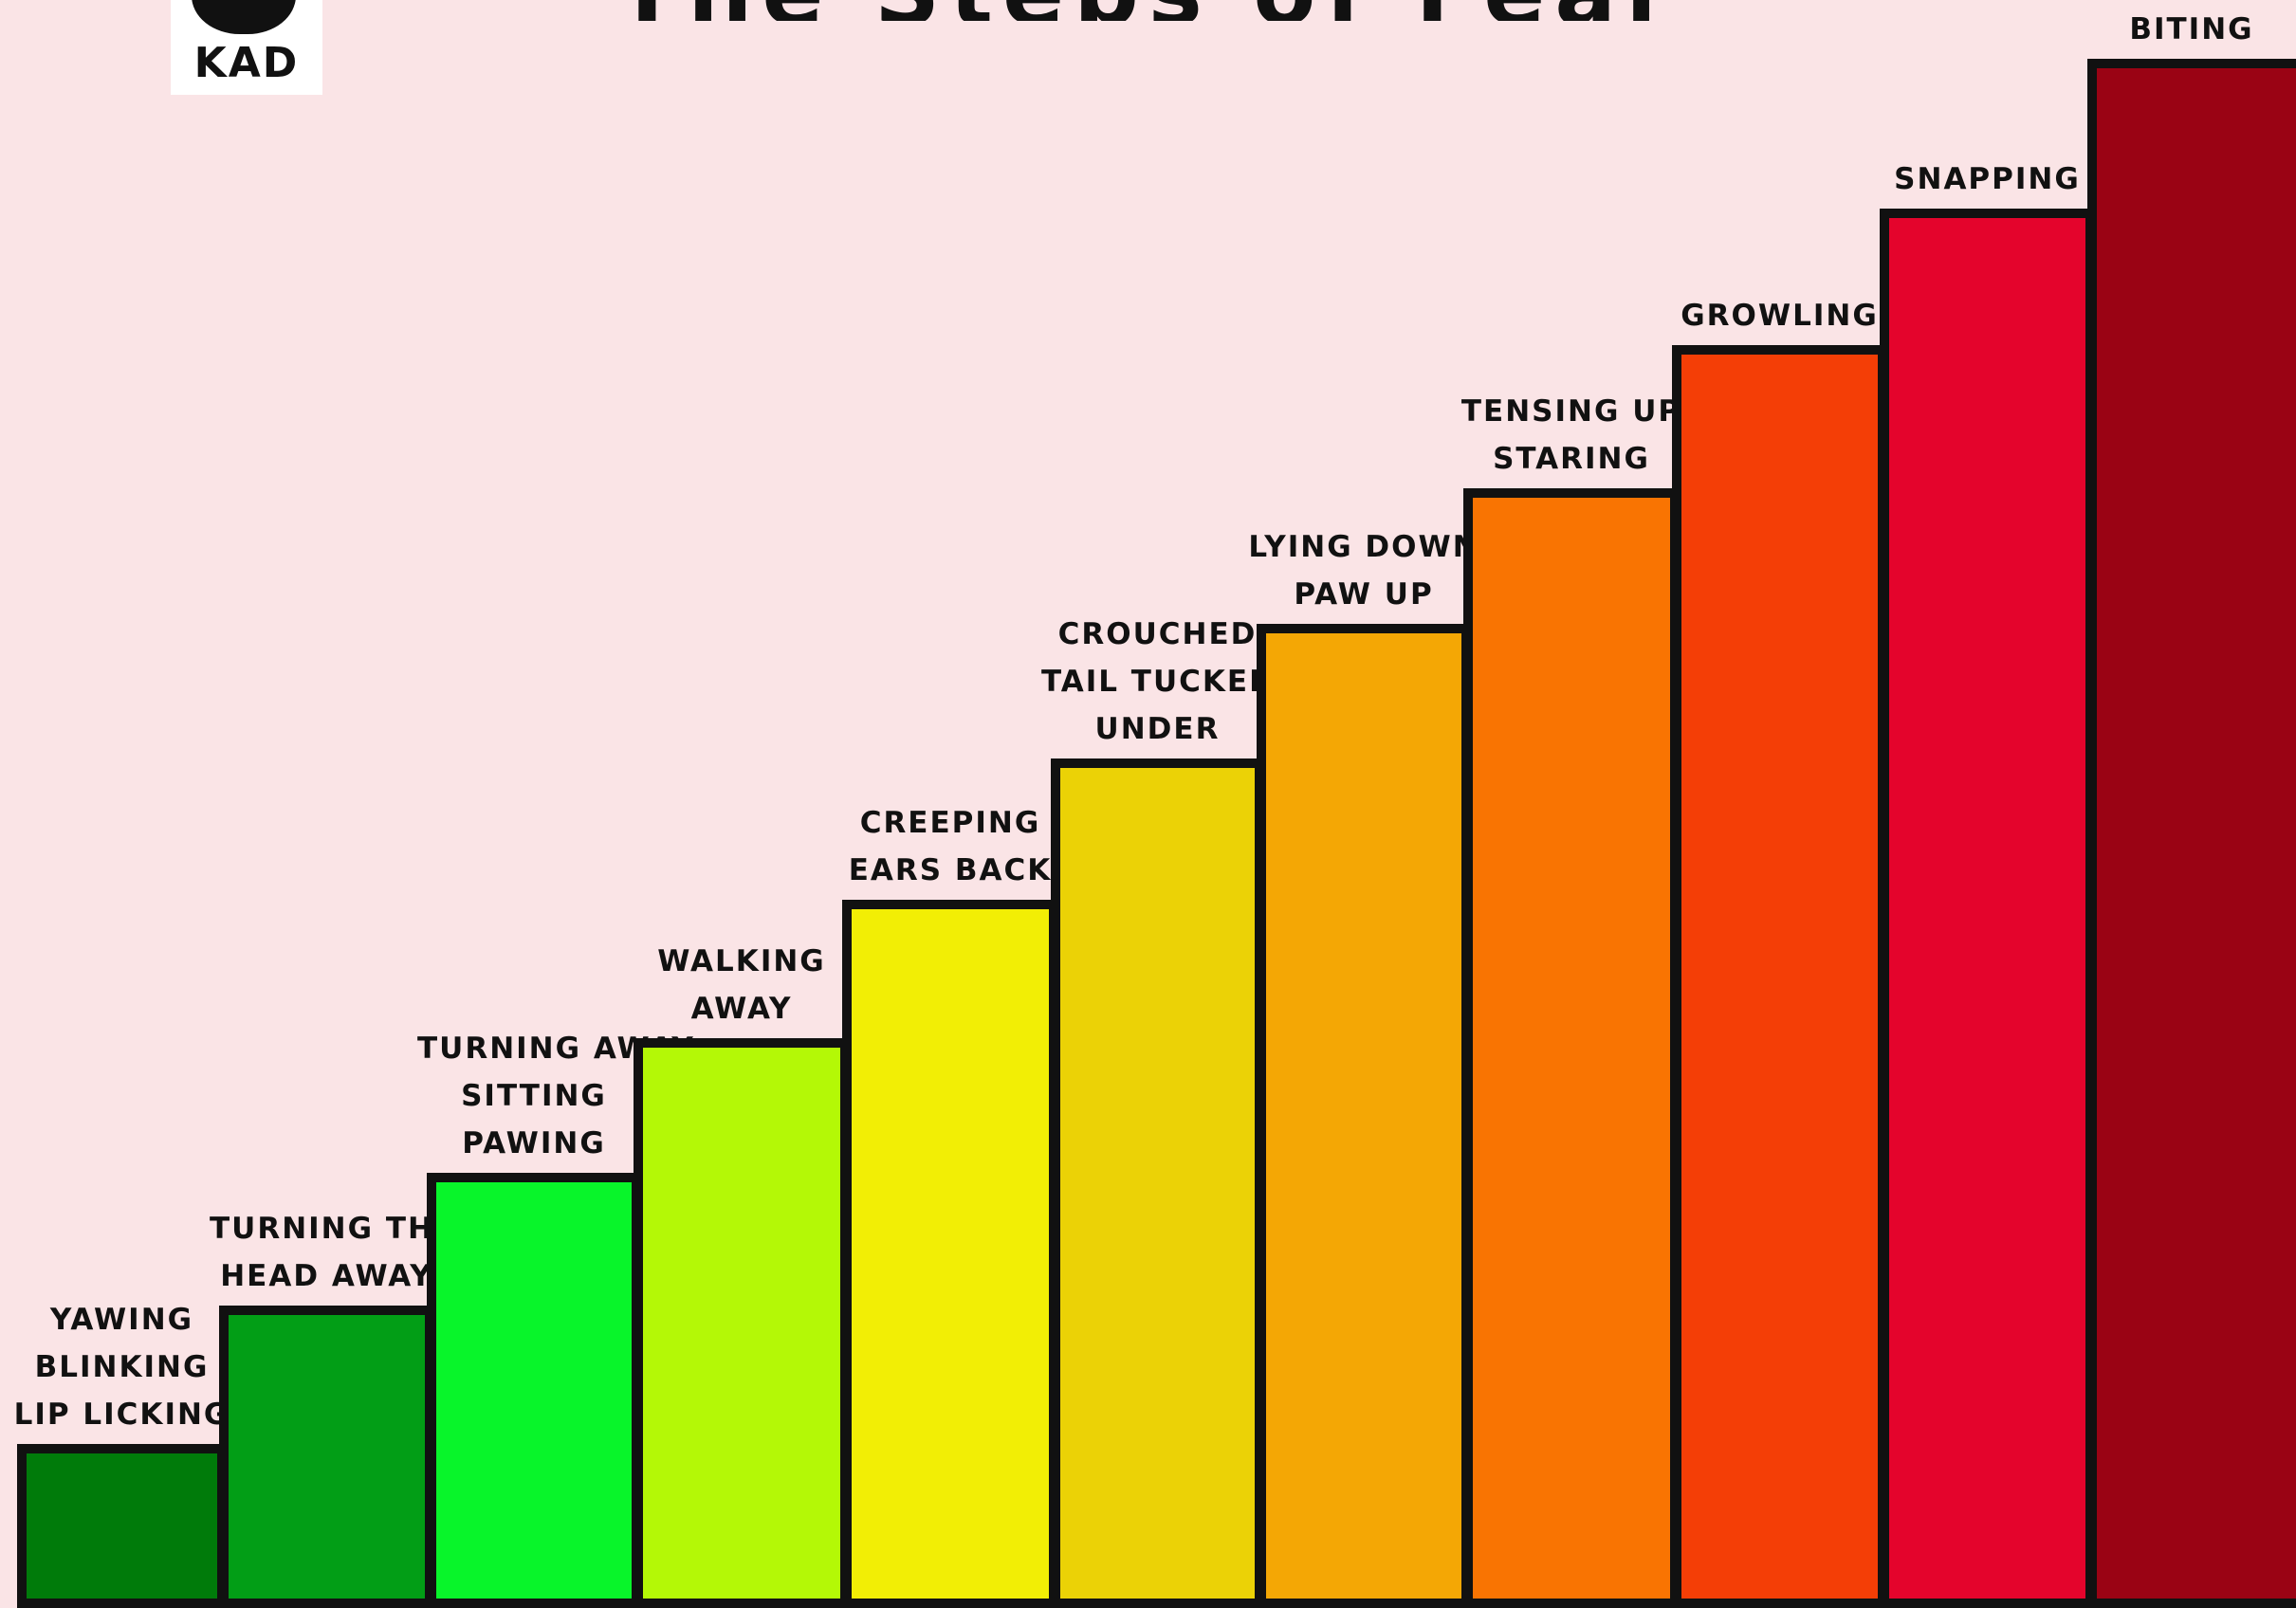 The height and width of the screenshot is (1608, 2296). What do you see at coordinates (534, 1096) in the screenshot?
I see `fear-step-label-line: SITTING` at bounding box center [534, 1096].